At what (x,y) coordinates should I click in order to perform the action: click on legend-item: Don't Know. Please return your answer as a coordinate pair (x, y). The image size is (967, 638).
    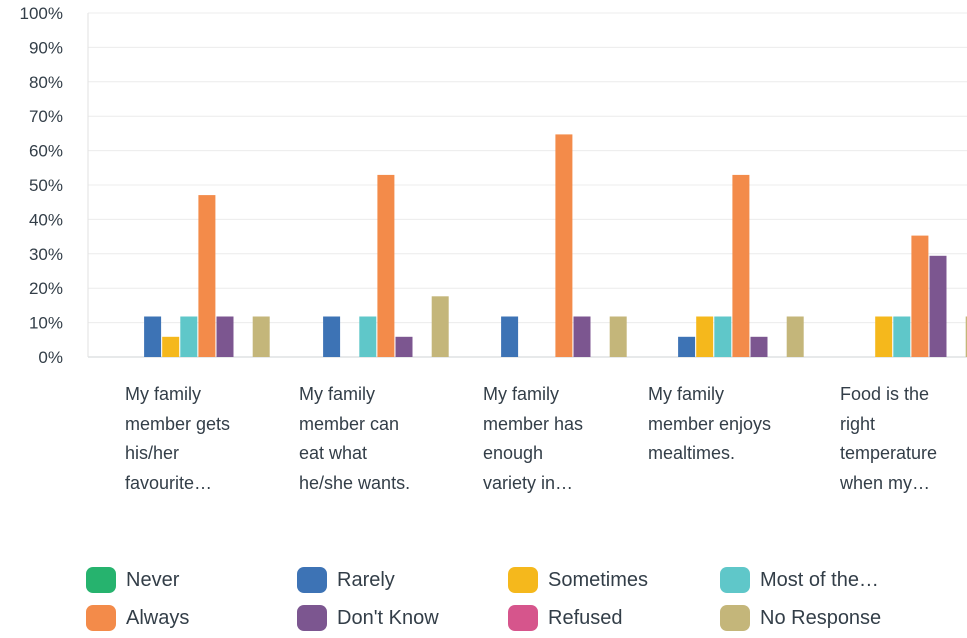
    Looking at the image, I should click on (368, 618).